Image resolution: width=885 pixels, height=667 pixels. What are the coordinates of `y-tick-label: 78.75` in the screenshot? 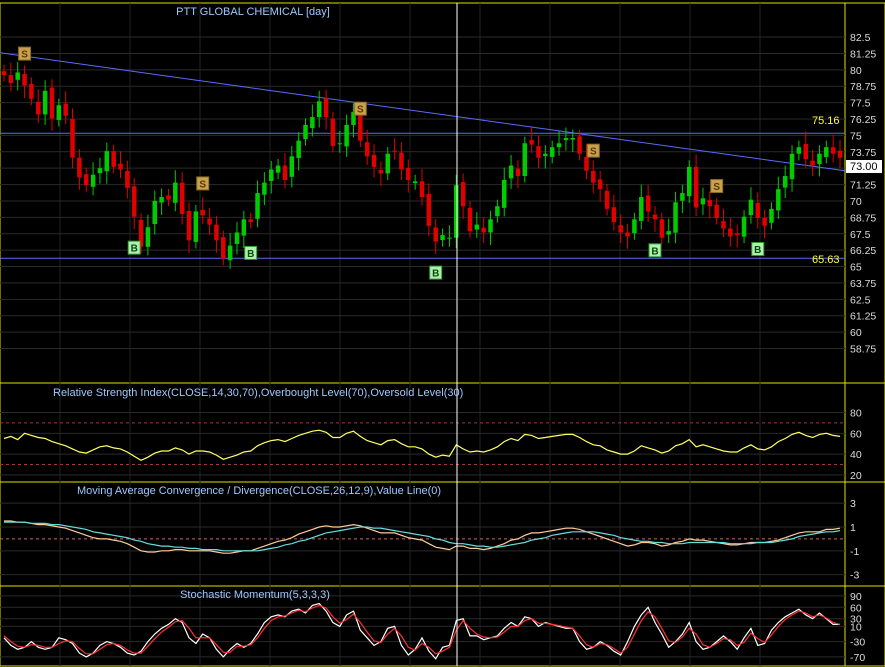 It's located at (863, 87).